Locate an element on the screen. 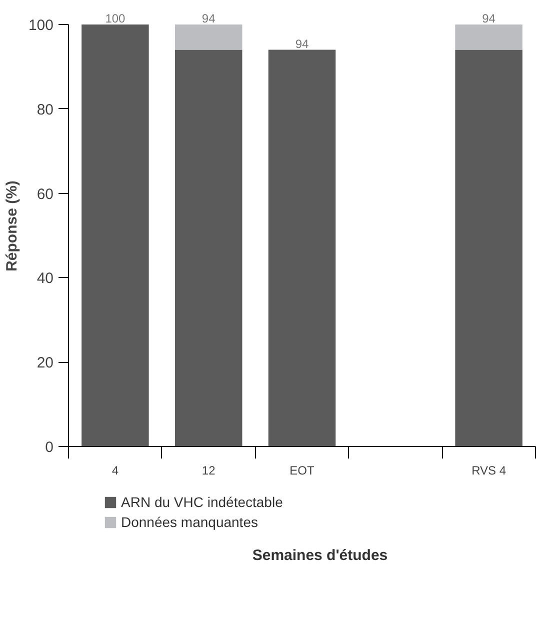  legend-label: Données manquantes is located at coordinates (189, 522).